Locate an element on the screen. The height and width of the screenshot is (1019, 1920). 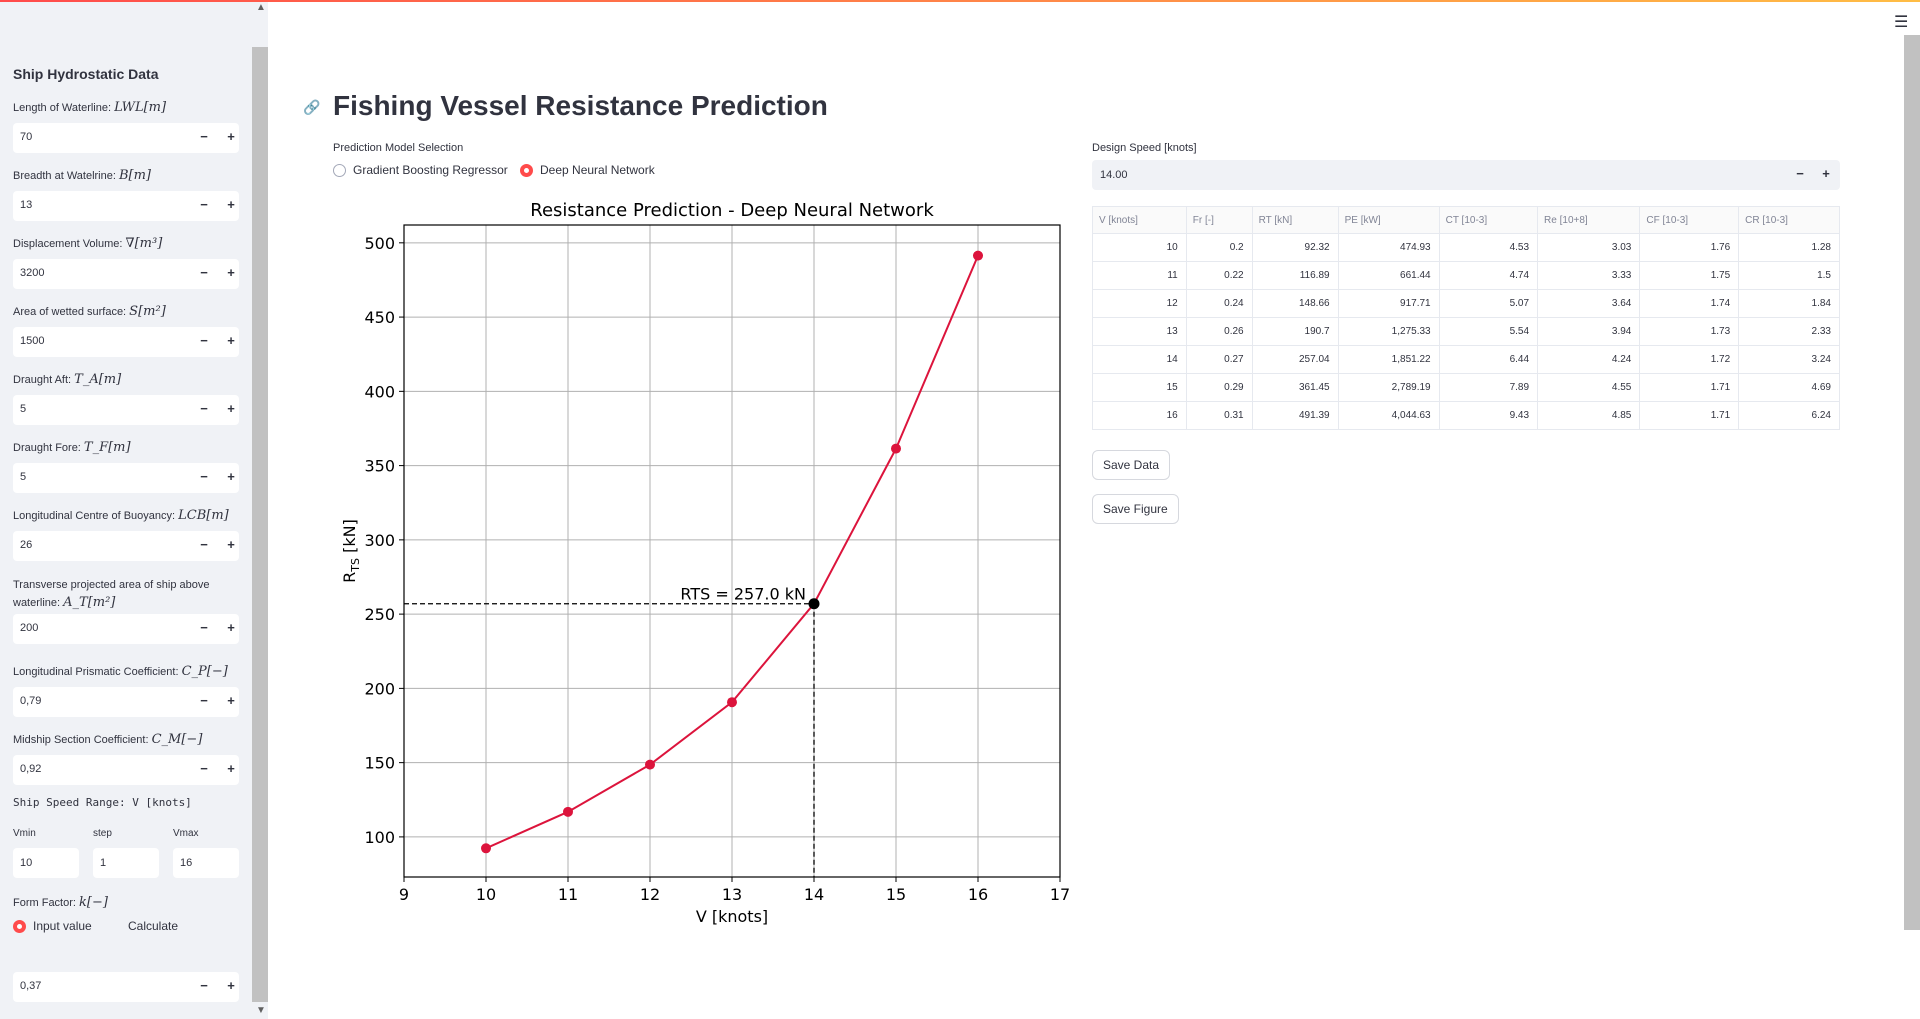
ff-radio-calculate is located at coordinates (116, 926).